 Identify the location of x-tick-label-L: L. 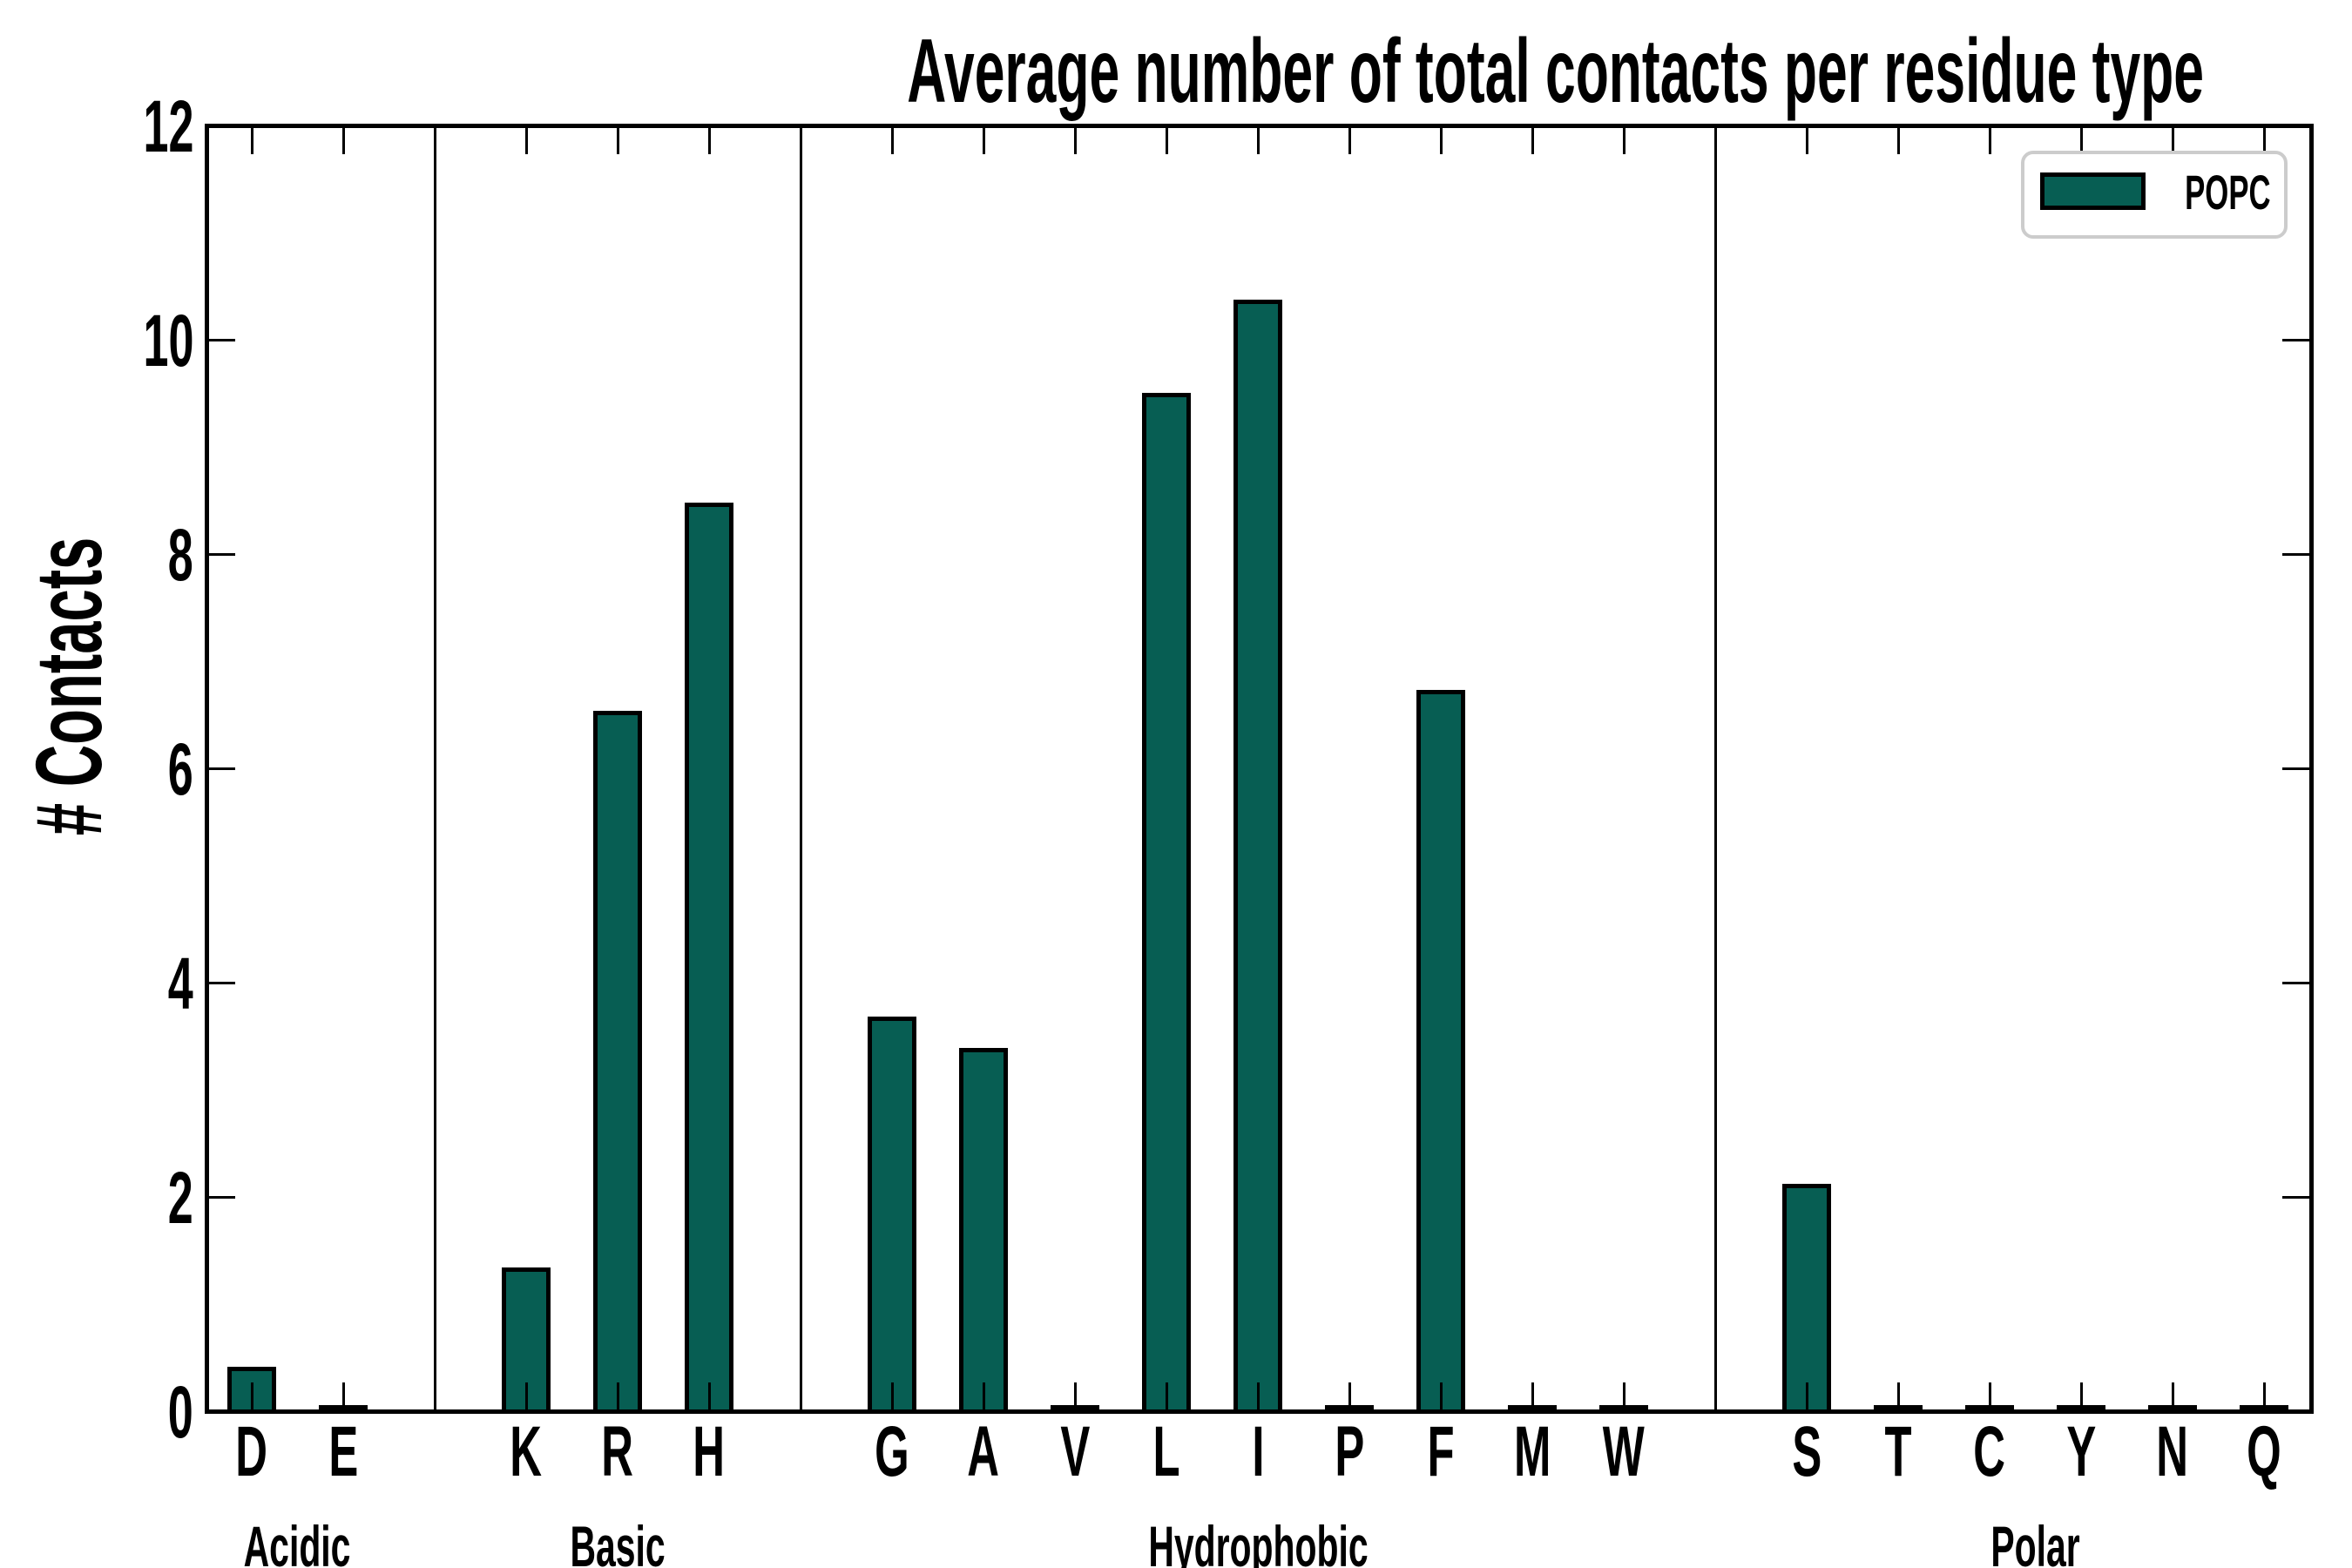
(1166, 1452).